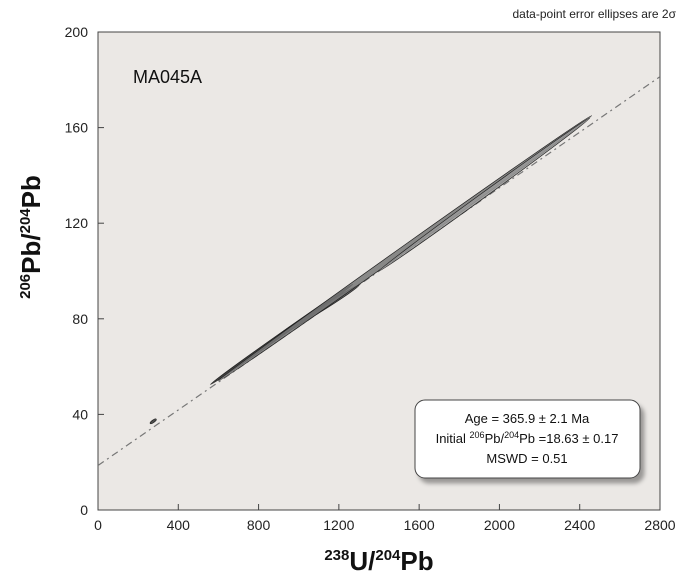 Image resolution: width=686 pixels, height=582 pixels. Describe the element at coordinates (419, 525) in the screenshot. I see `x-tick-label: 1600` at that location.